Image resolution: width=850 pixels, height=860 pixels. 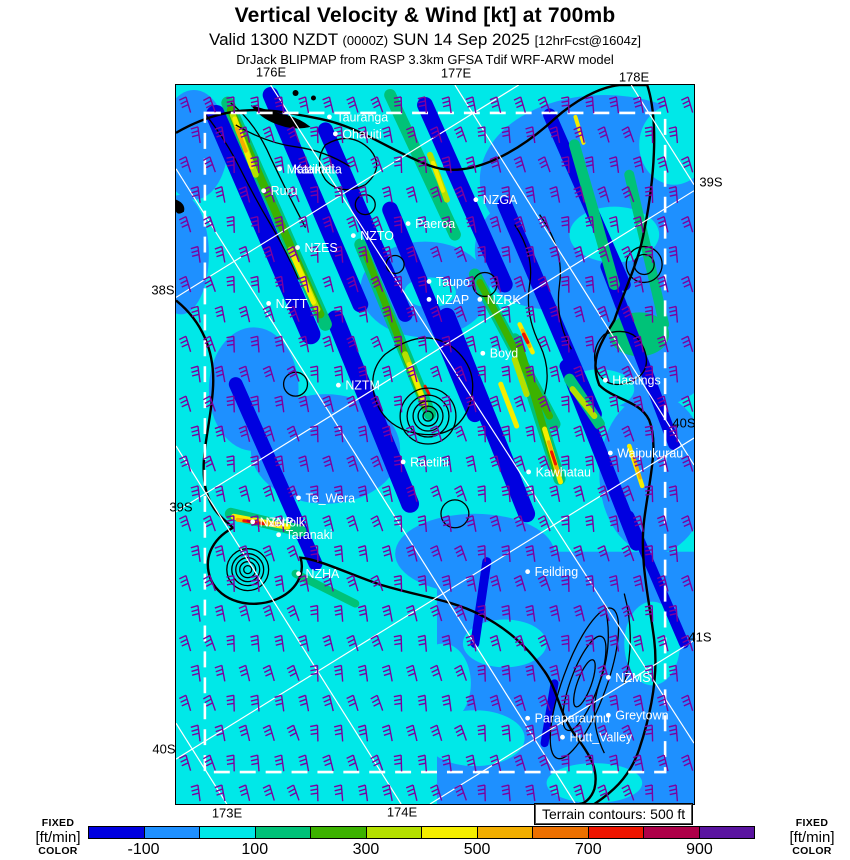 What do you see at coordinates (362, 386) in the screenshot?
I see `site-label-nztm: NZTM` at bounding box center [362, 386].